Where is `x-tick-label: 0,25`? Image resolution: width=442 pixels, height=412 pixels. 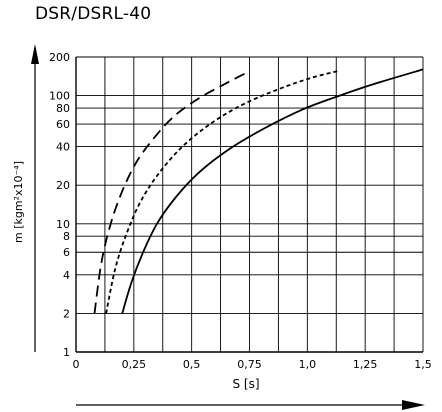 x-tick-label: 0,25 is located at coordinates (134, 364).